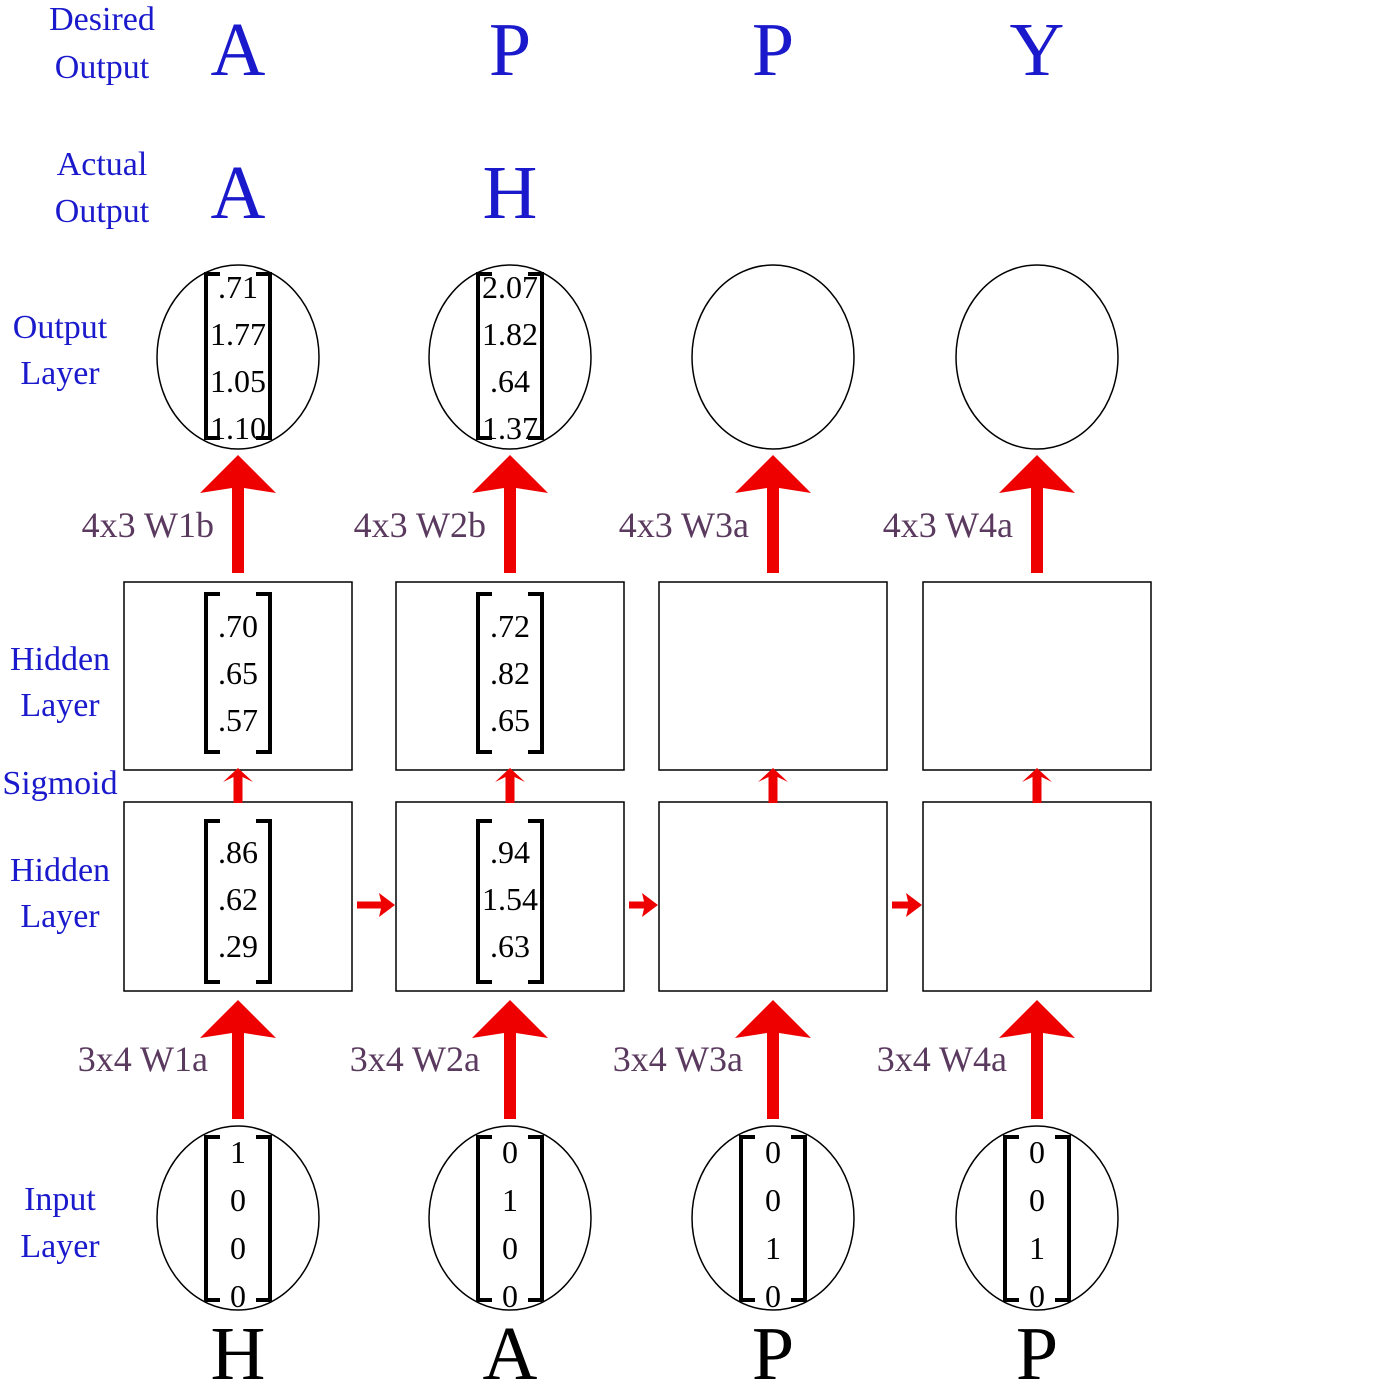  What do you see at coordinates (684, 525) in the screenshot?
I see `output-weight-label: 4x3 W3a` at bounding box center [684, 525].